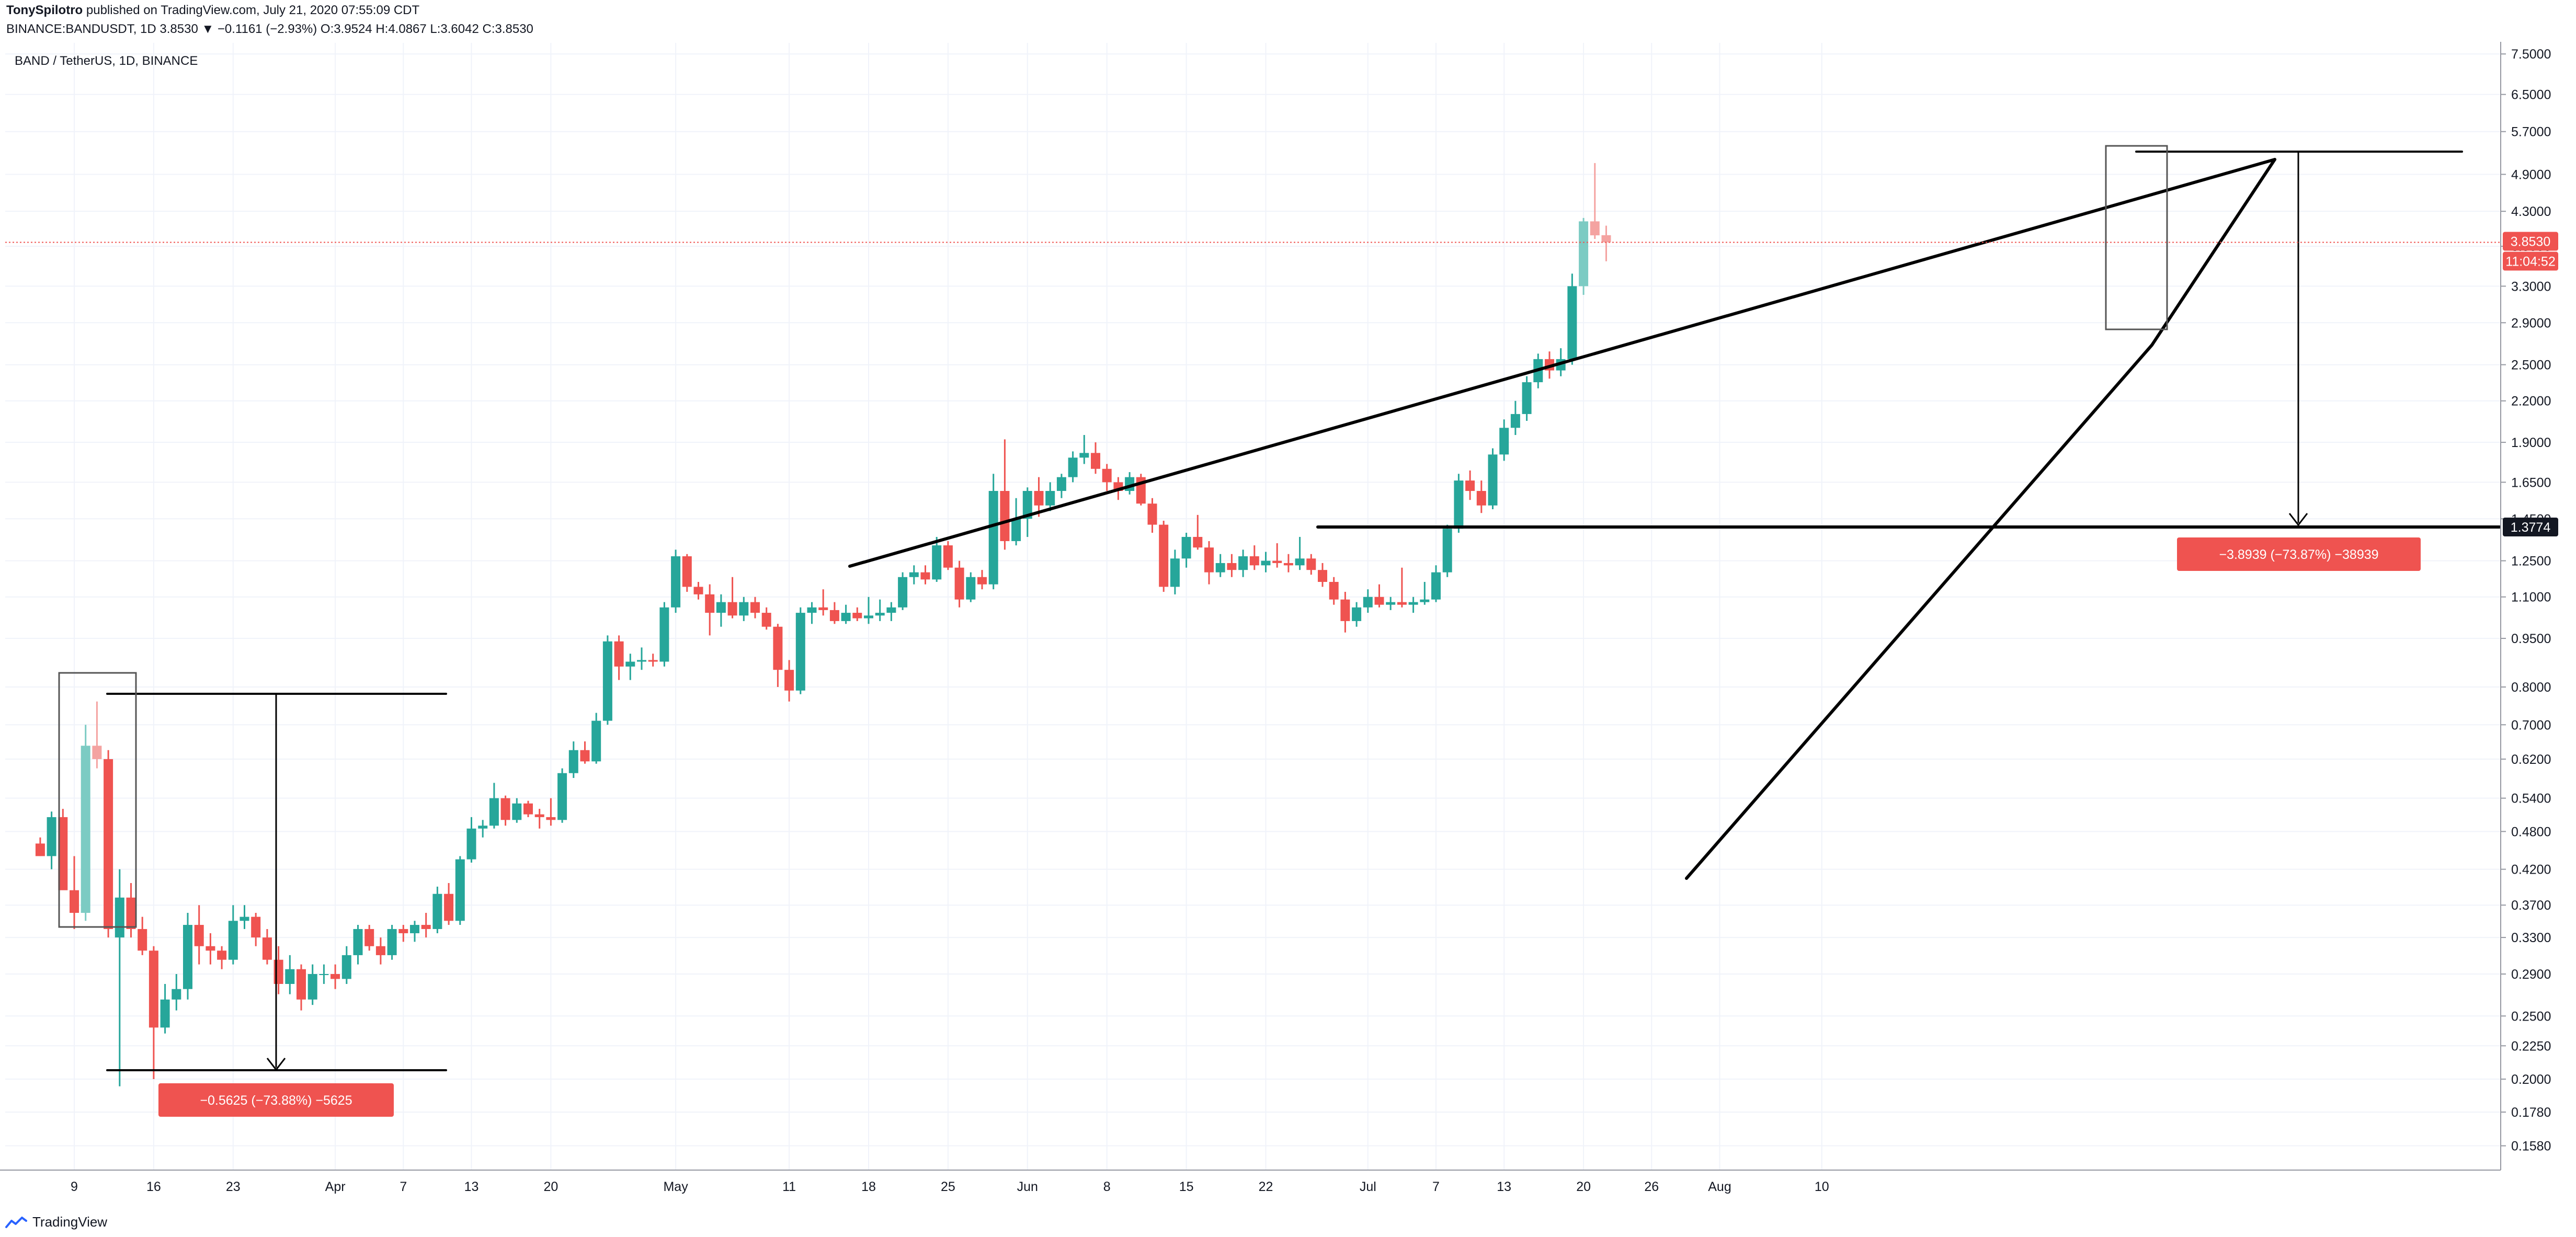 The height and width of the screenshot is (1237, 2576). Describe the element at coordinates (2531, 323) in the screenshot. I see `price-tick-label: 2.9000` at that location.